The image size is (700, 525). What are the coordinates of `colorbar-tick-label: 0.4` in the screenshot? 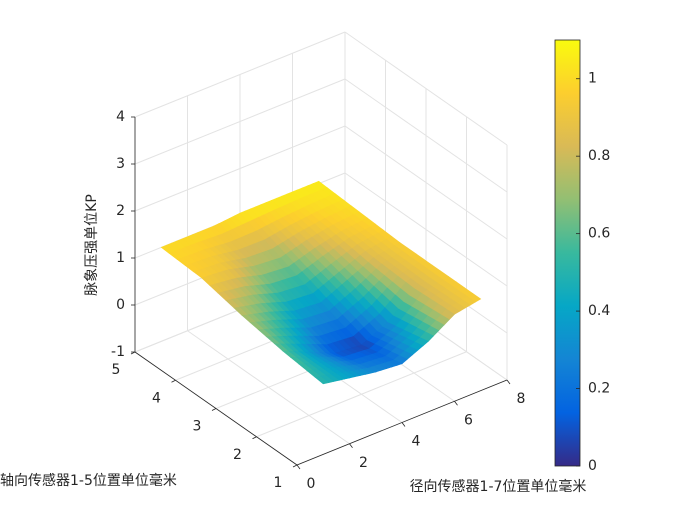 It's located at (599, 311).